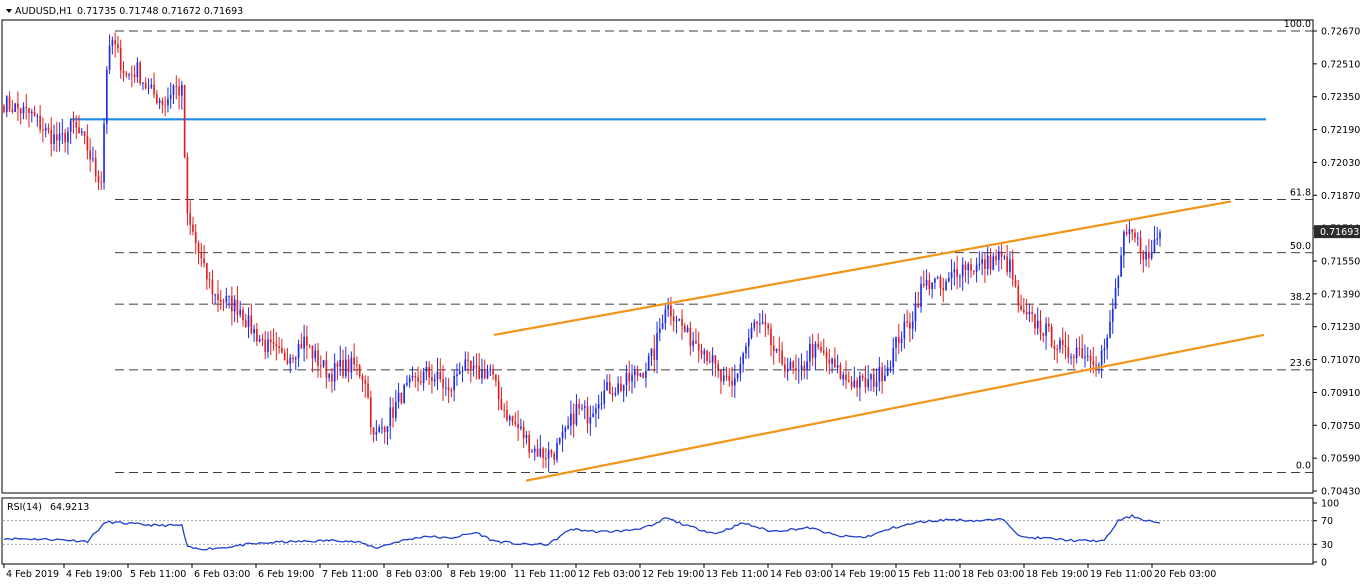 The image size is (1362, 584). What do you see at coordinates (1300, 363) in the screenshot?
I see `fib-level-label: 23.6` at bounding box center [1300, 363].